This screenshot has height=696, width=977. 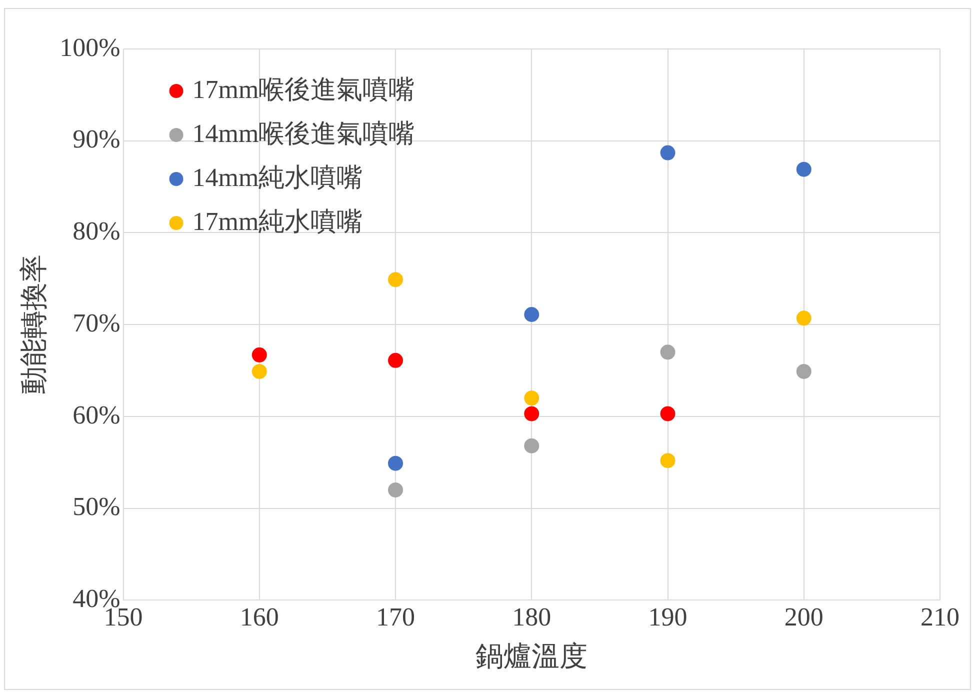 I want to click on y-tick-label: 50%, so click(x=96, y=507).